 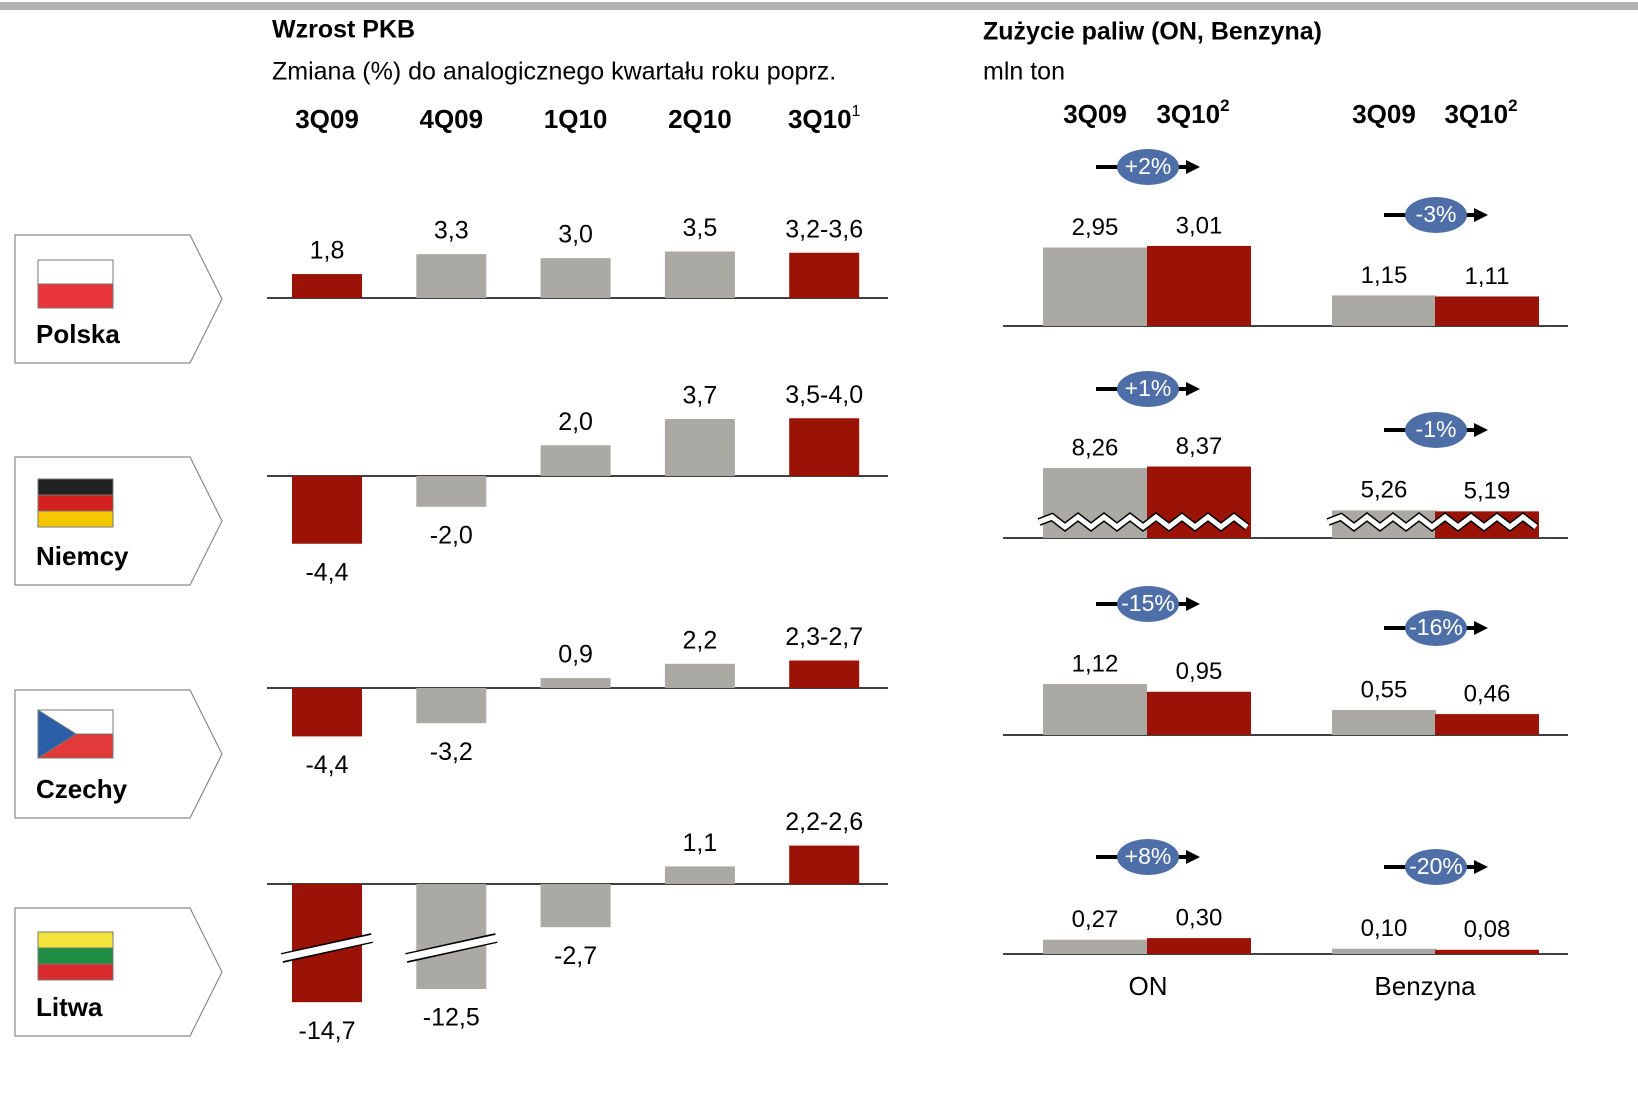 I want to click on value-label: 3,2-3,6, so click(x=824, y=229).